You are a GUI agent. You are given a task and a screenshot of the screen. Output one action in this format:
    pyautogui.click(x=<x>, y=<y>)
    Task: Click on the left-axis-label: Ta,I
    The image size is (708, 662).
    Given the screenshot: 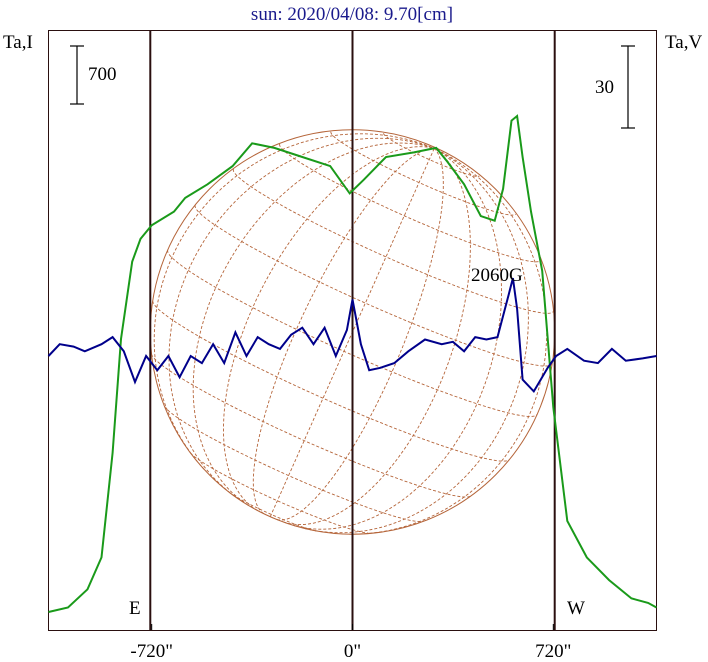 What is the action you would take?
    pyautogui.click(x=18, y=42)
    